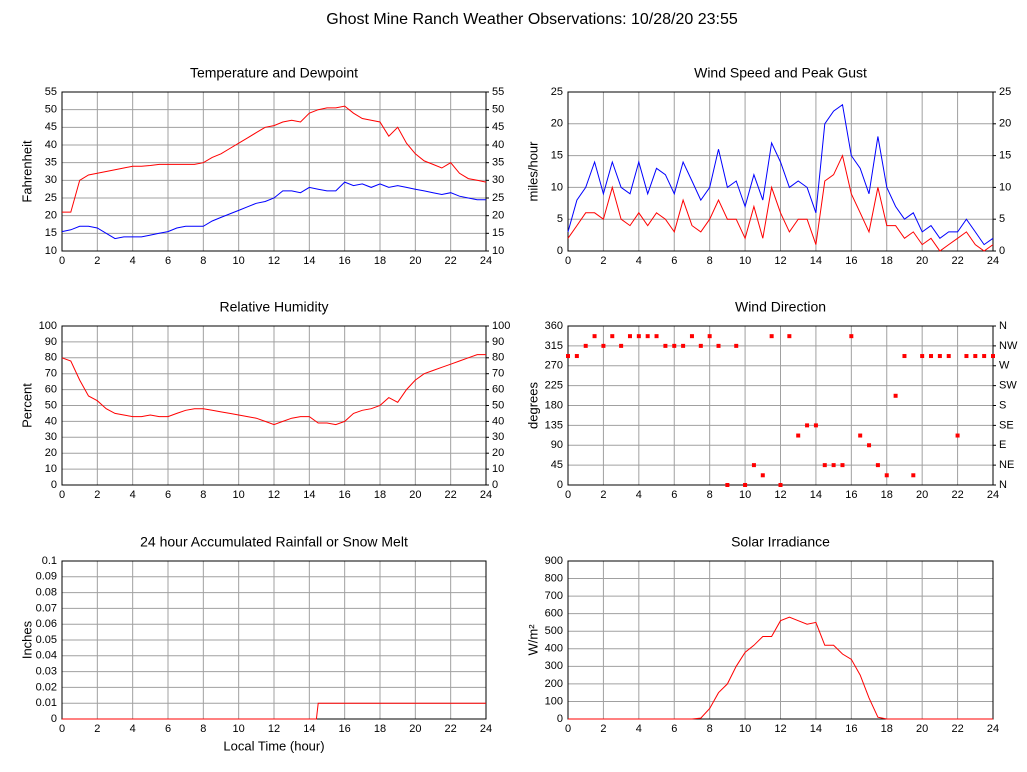 The width and height of the screenshot is (1027, 772). Describe the element at coordinates (554, 366) in the screenshot. I see `y-tick-label: 270` at that location.